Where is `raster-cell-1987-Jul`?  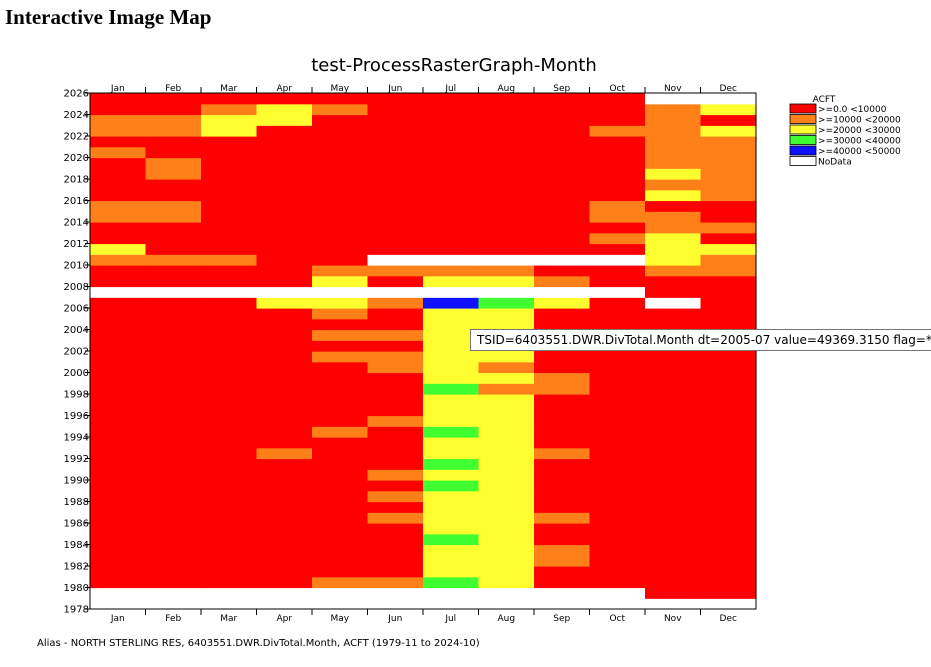
raster-cell-1987-Jul is located at coordinates (451, 507).